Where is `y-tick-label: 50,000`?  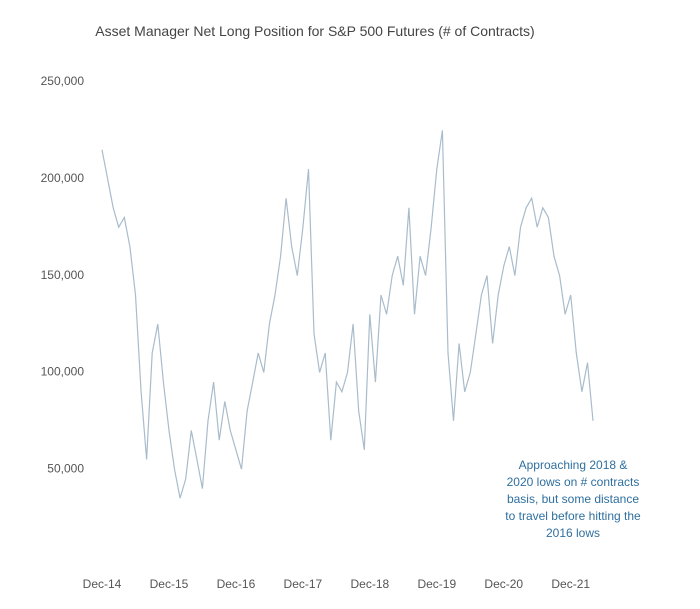
y-tick-label: 50,000 is located at coordinates (65, 468).